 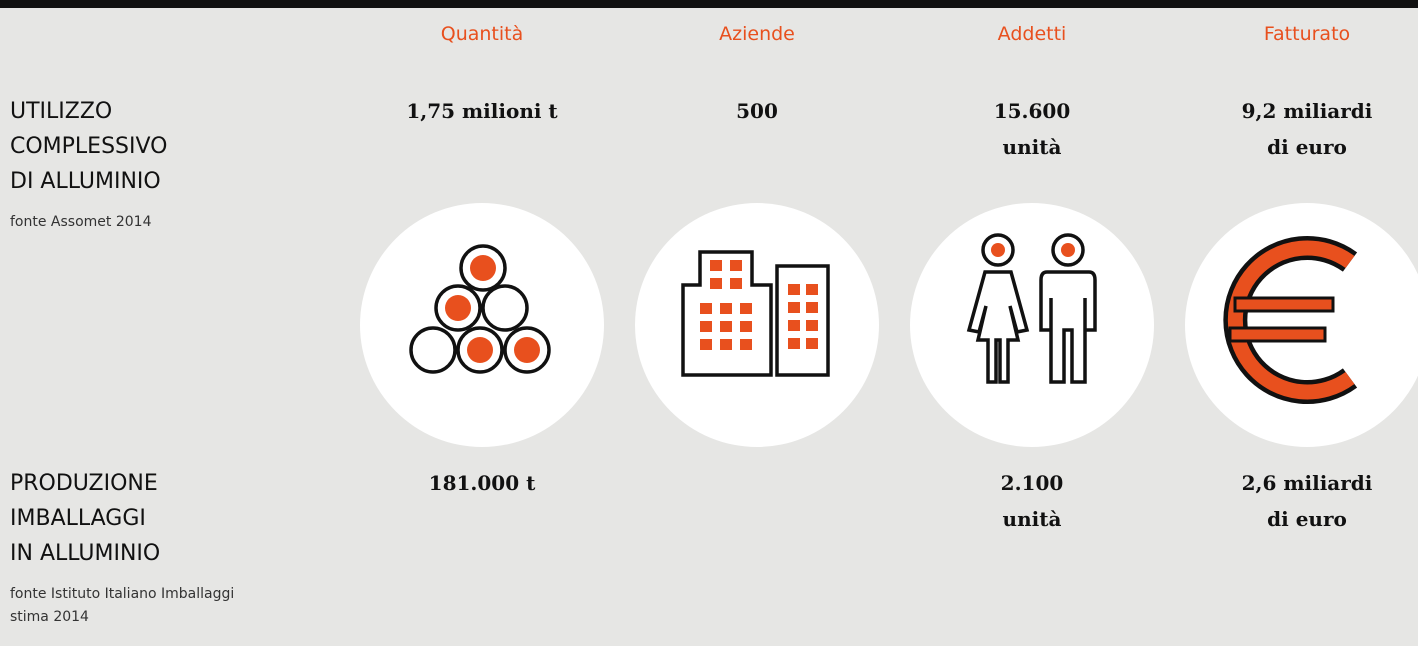 I want to click on row-label: IMBALLAGGI, so click(x=78, y=518).